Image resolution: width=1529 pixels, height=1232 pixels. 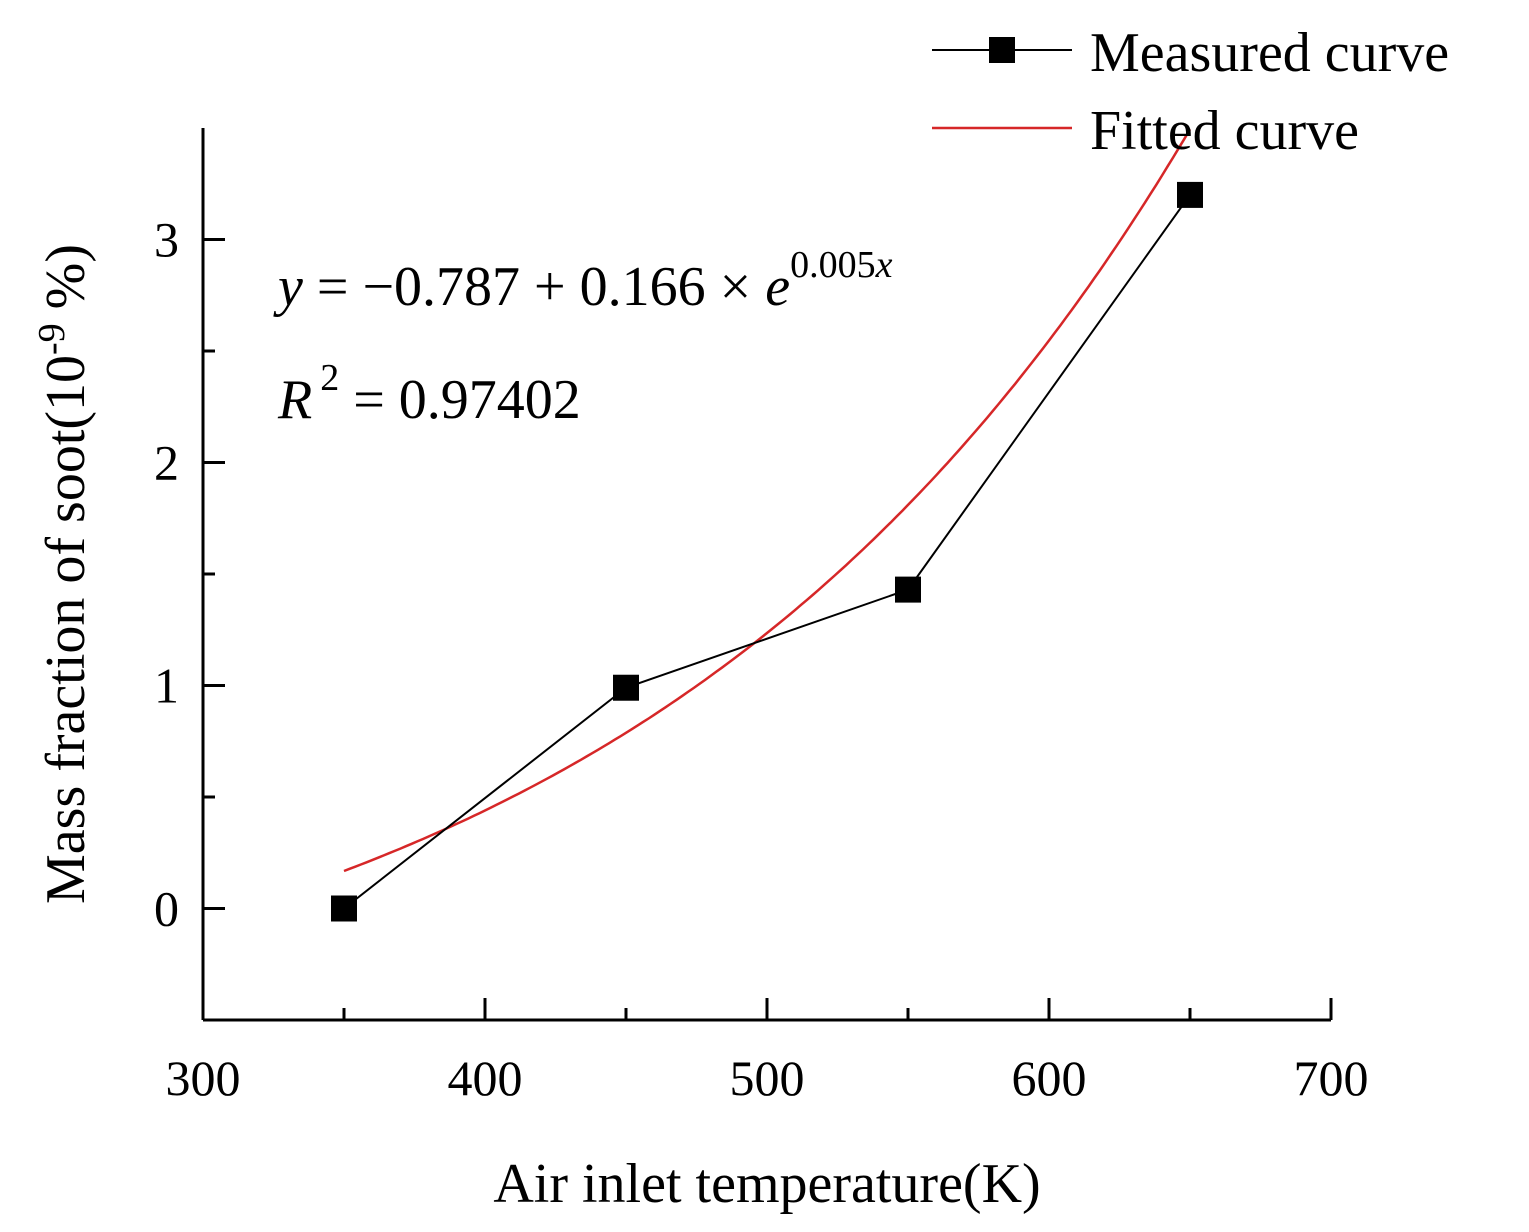 I want to click on r-symbol: R, so click(x=294, y=400).